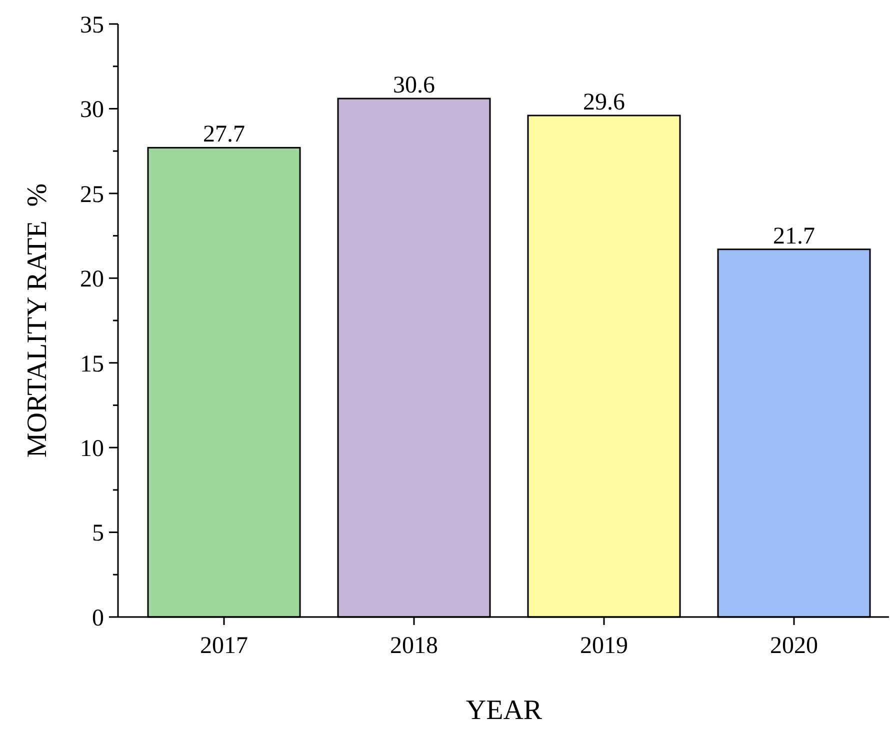 Image resolution: width=890 pixels, height=731 pixels. Describe the element at coordinates (414, 85) in the screenshot. I see `data-label: 30.6` at that location.